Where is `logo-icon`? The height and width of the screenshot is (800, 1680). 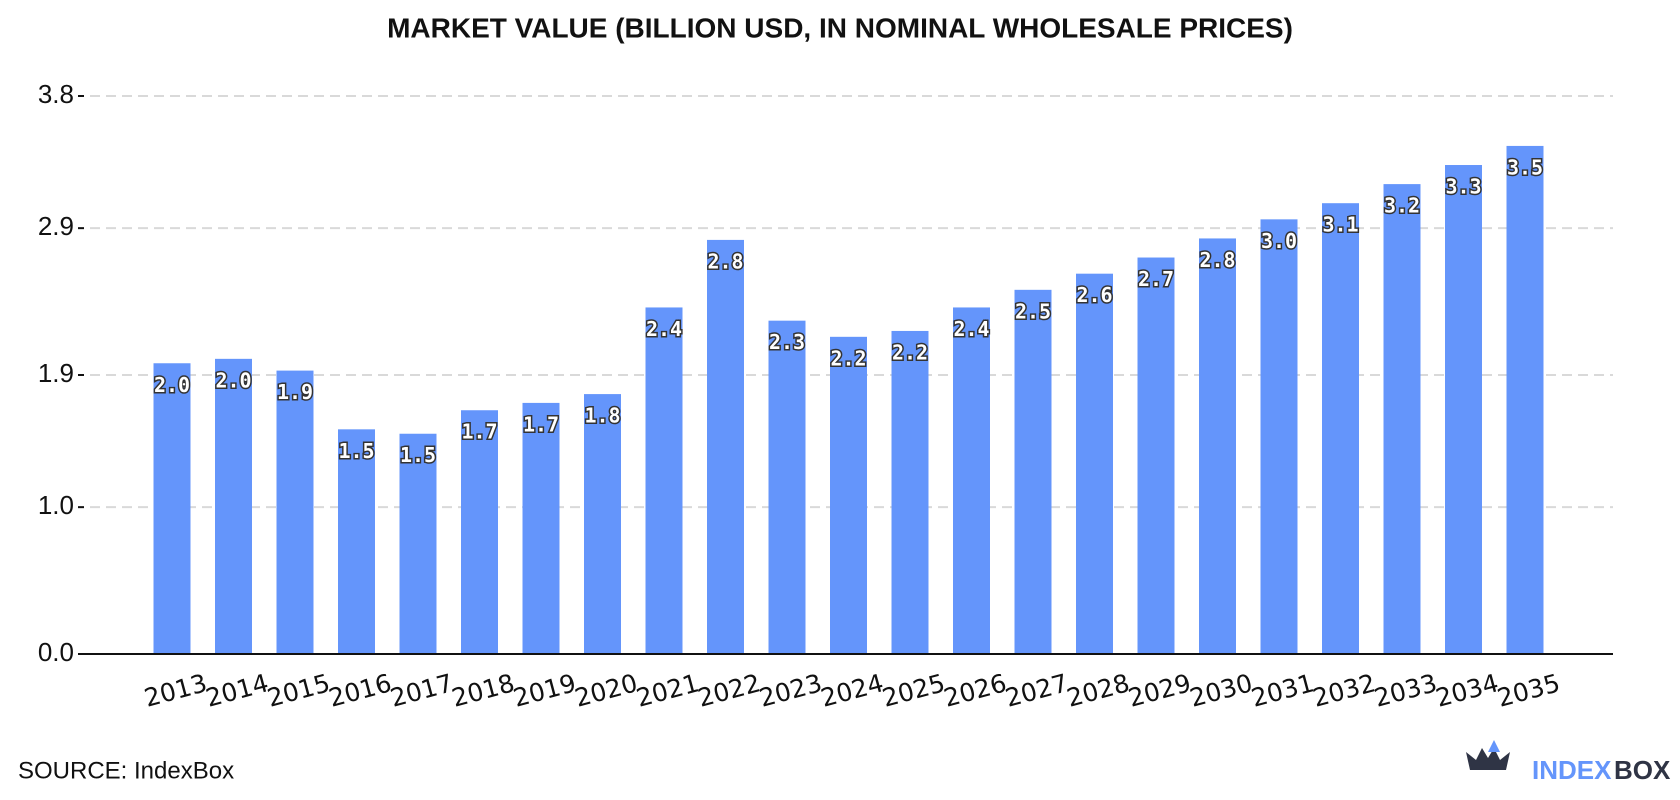 logo-icon is located at coordinates (1488, 759).